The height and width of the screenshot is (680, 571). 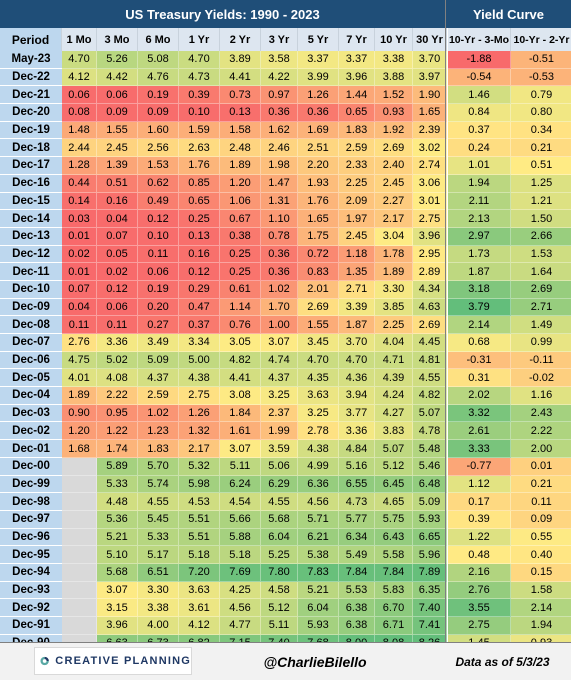 I want to click on yield-cell: 4.58, so click(x=279, y=590).